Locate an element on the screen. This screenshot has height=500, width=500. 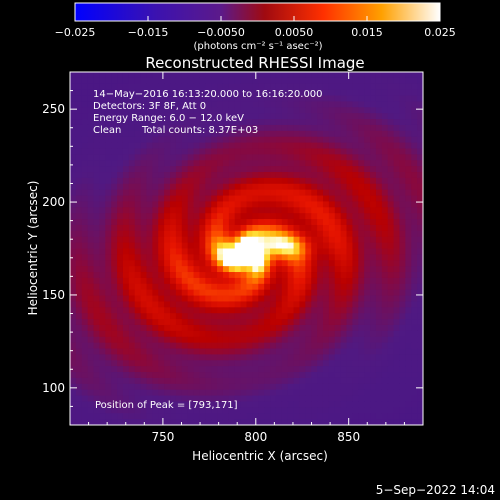
y-tick-label: 250 is located at coordinates (53, 109).